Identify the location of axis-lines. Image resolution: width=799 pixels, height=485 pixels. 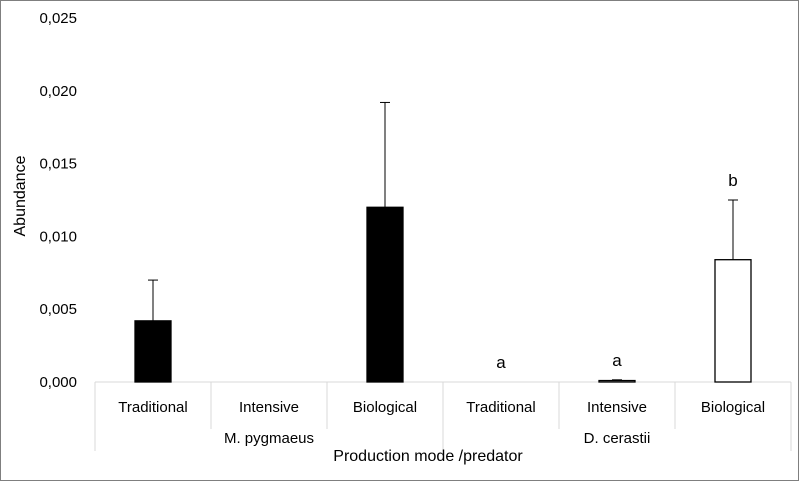
(443, 416).